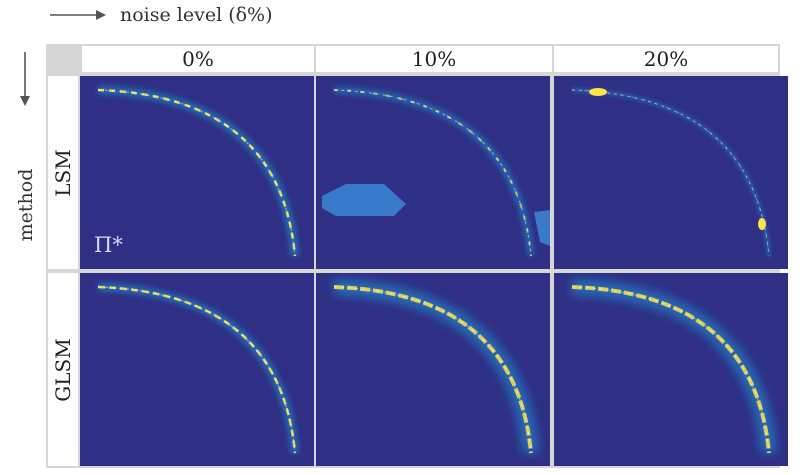  I want to click on y-axis-label: method, so click(26, 205).